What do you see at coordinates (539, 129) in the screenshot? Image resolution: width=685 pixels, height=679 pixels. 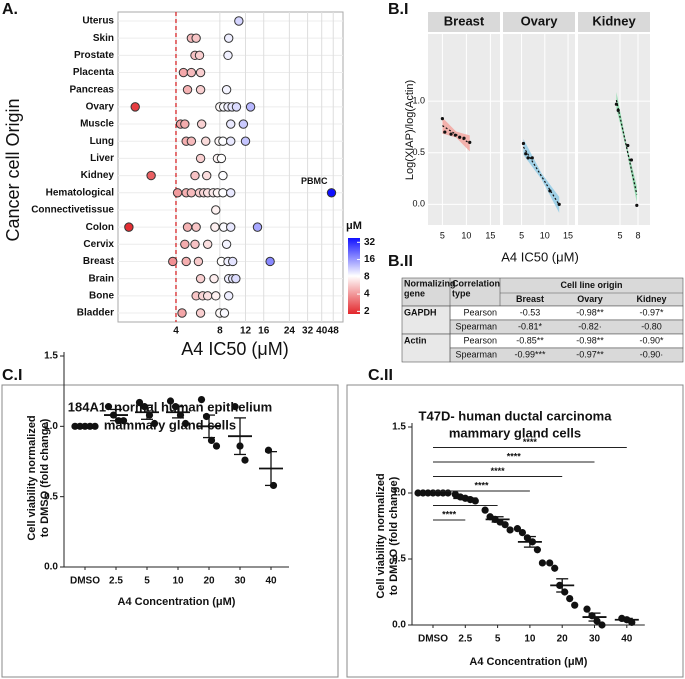 I see `facet-panel` at bounding box center [539, 129].